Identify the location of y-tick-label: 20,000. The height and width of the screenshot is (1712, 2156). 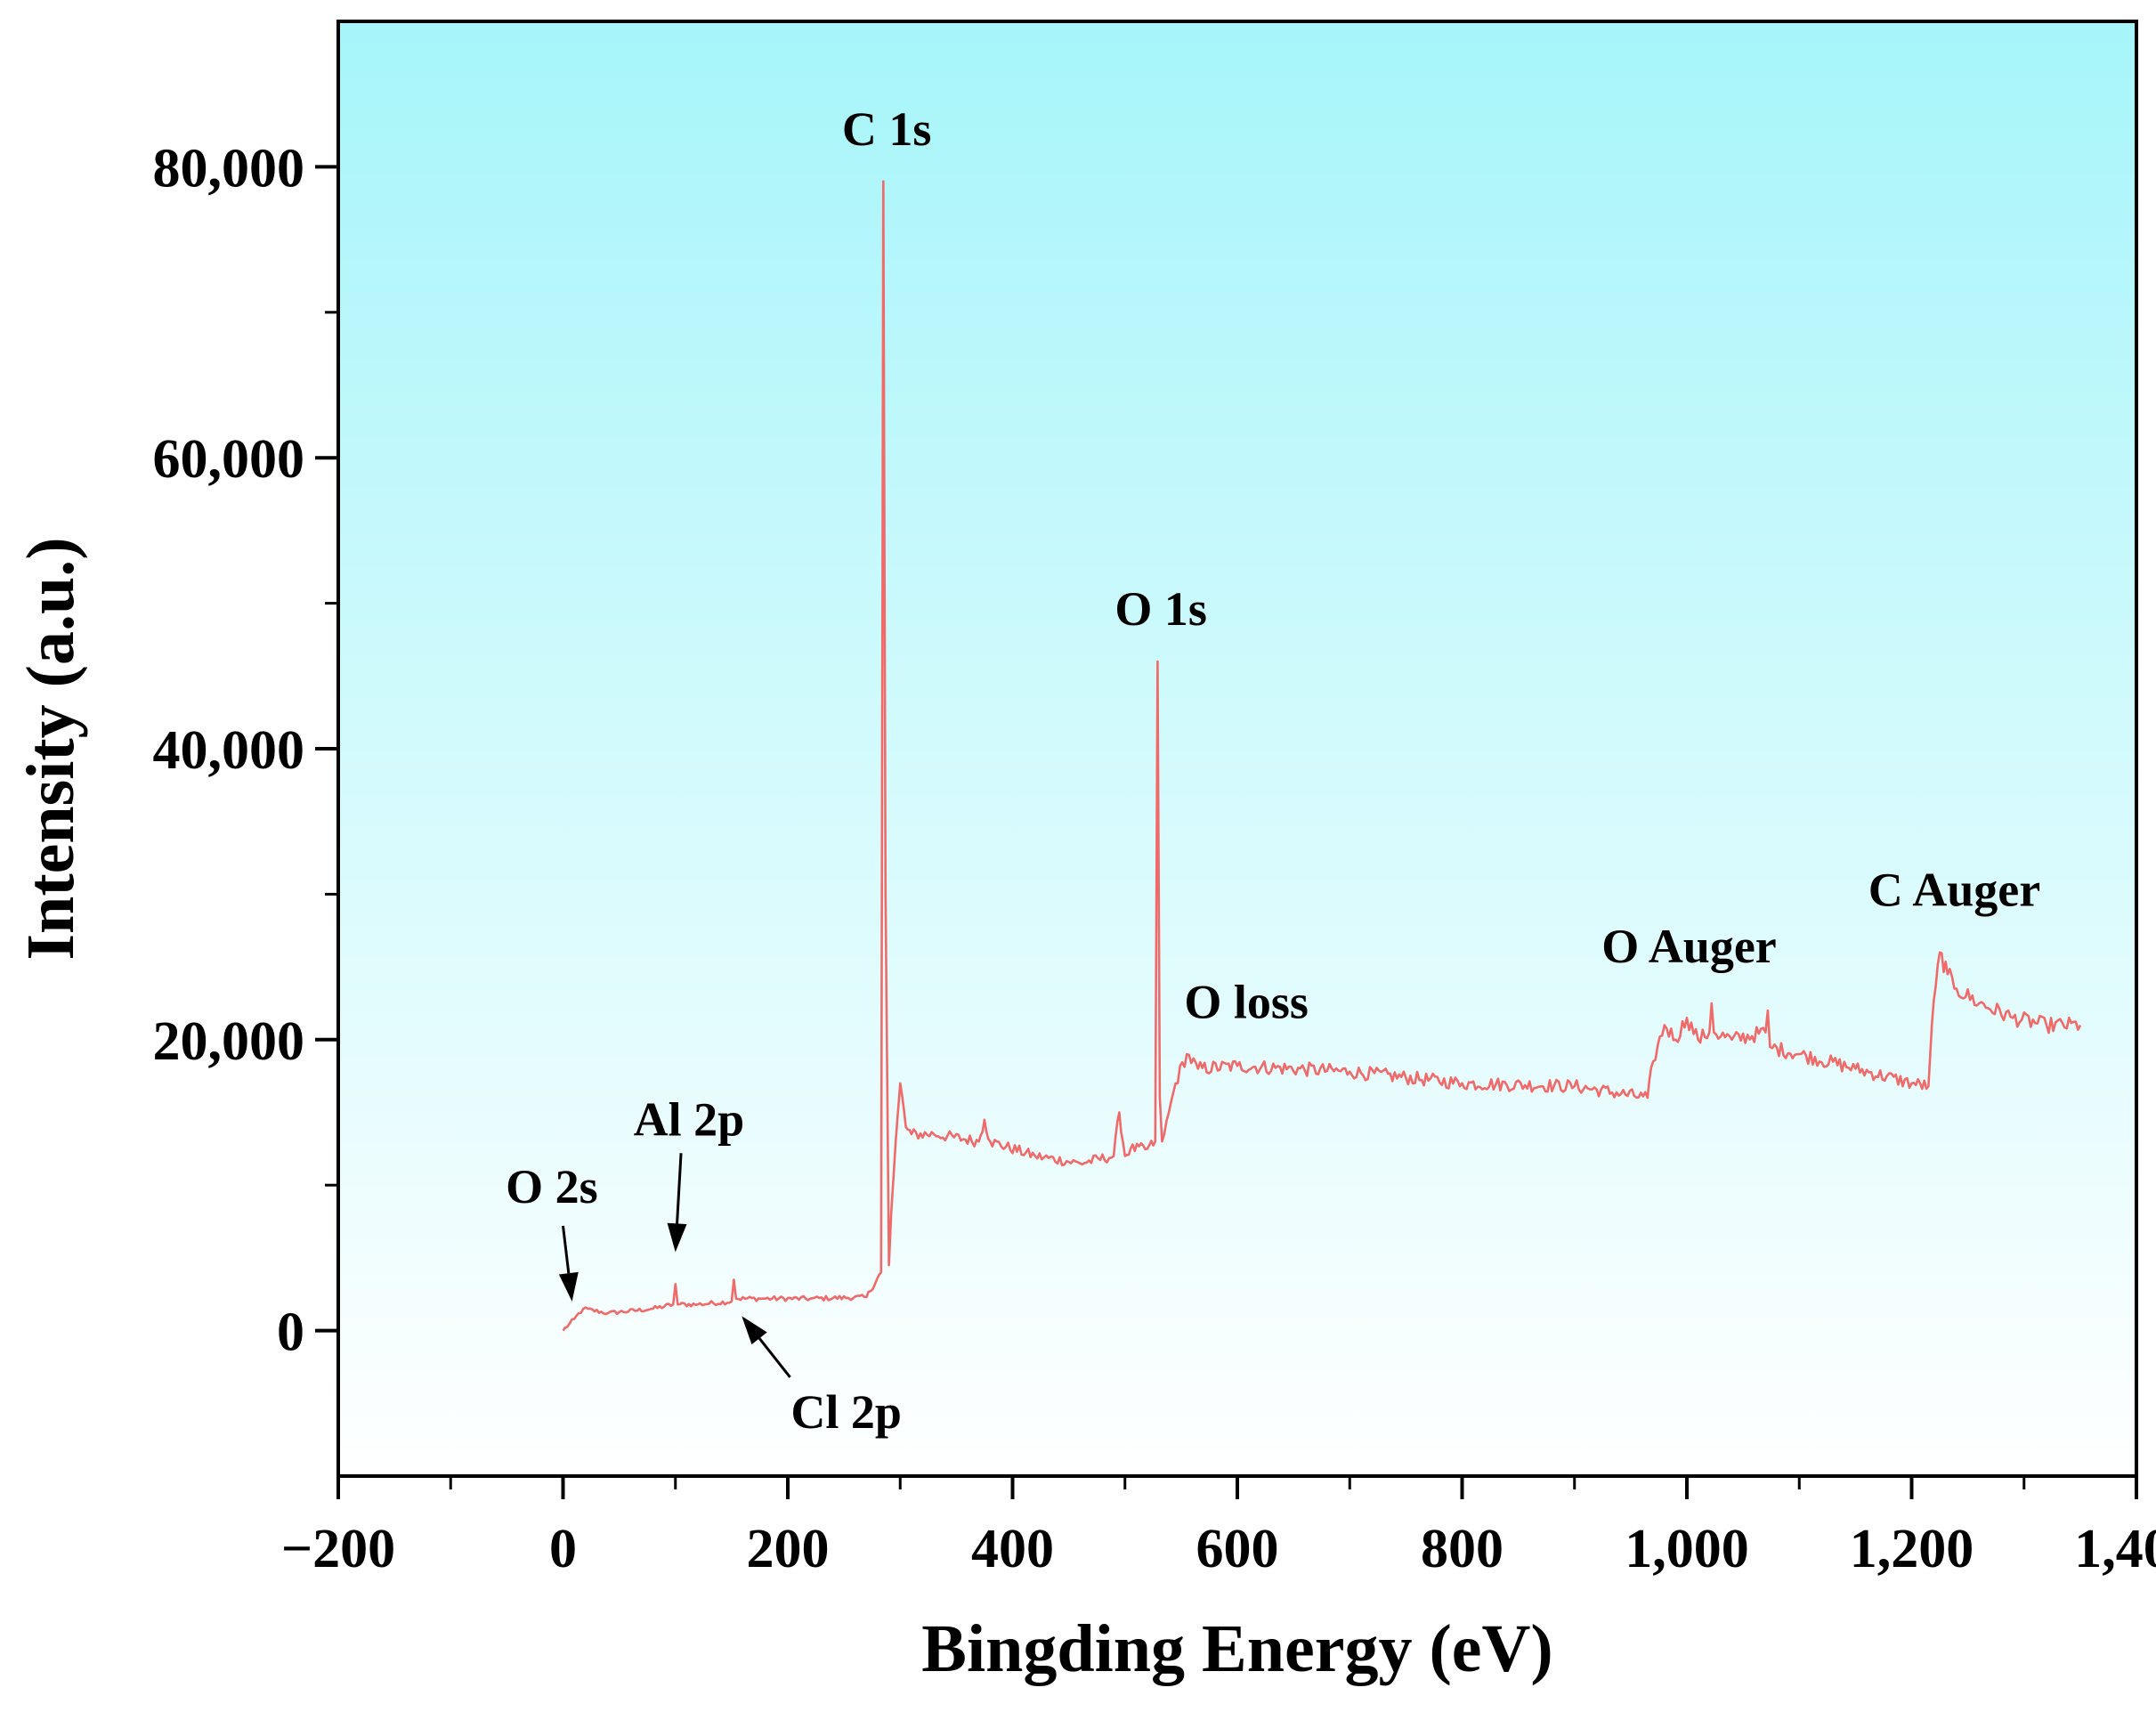
(229, 1041).